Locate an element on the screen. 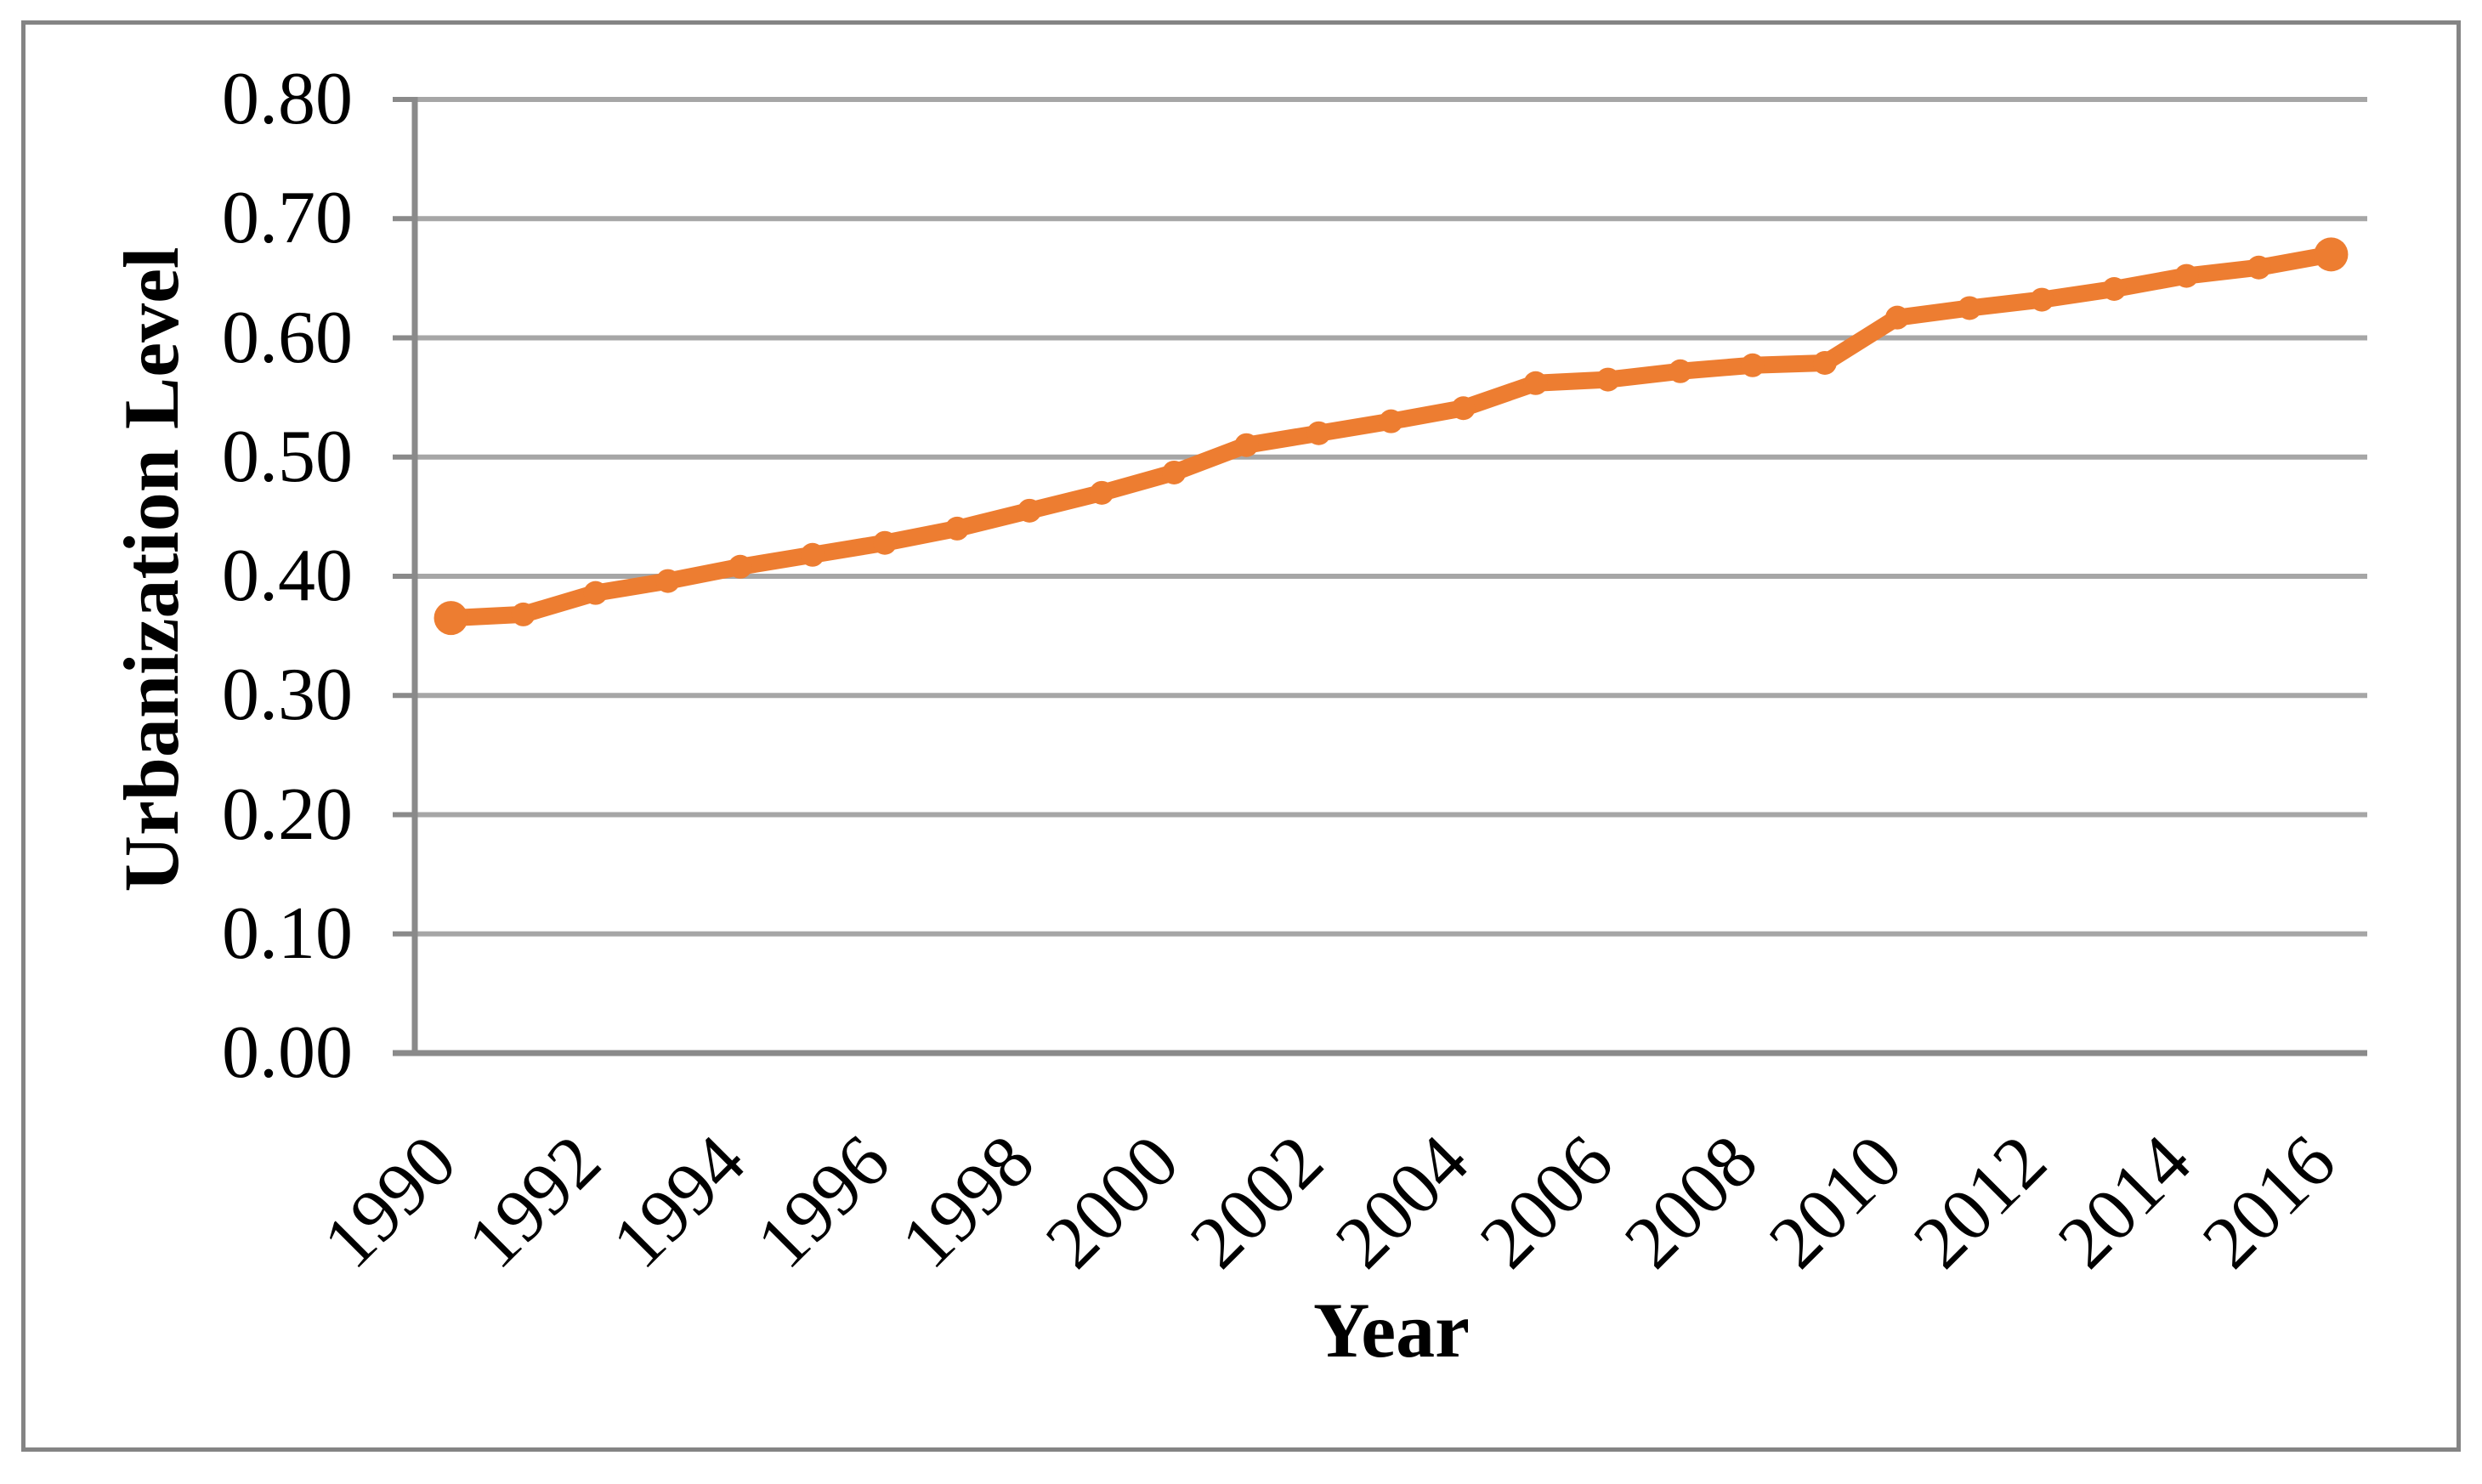 This screenshot has height=1484, width=2482. data-point-1992 is located at coordinates (595, 593).